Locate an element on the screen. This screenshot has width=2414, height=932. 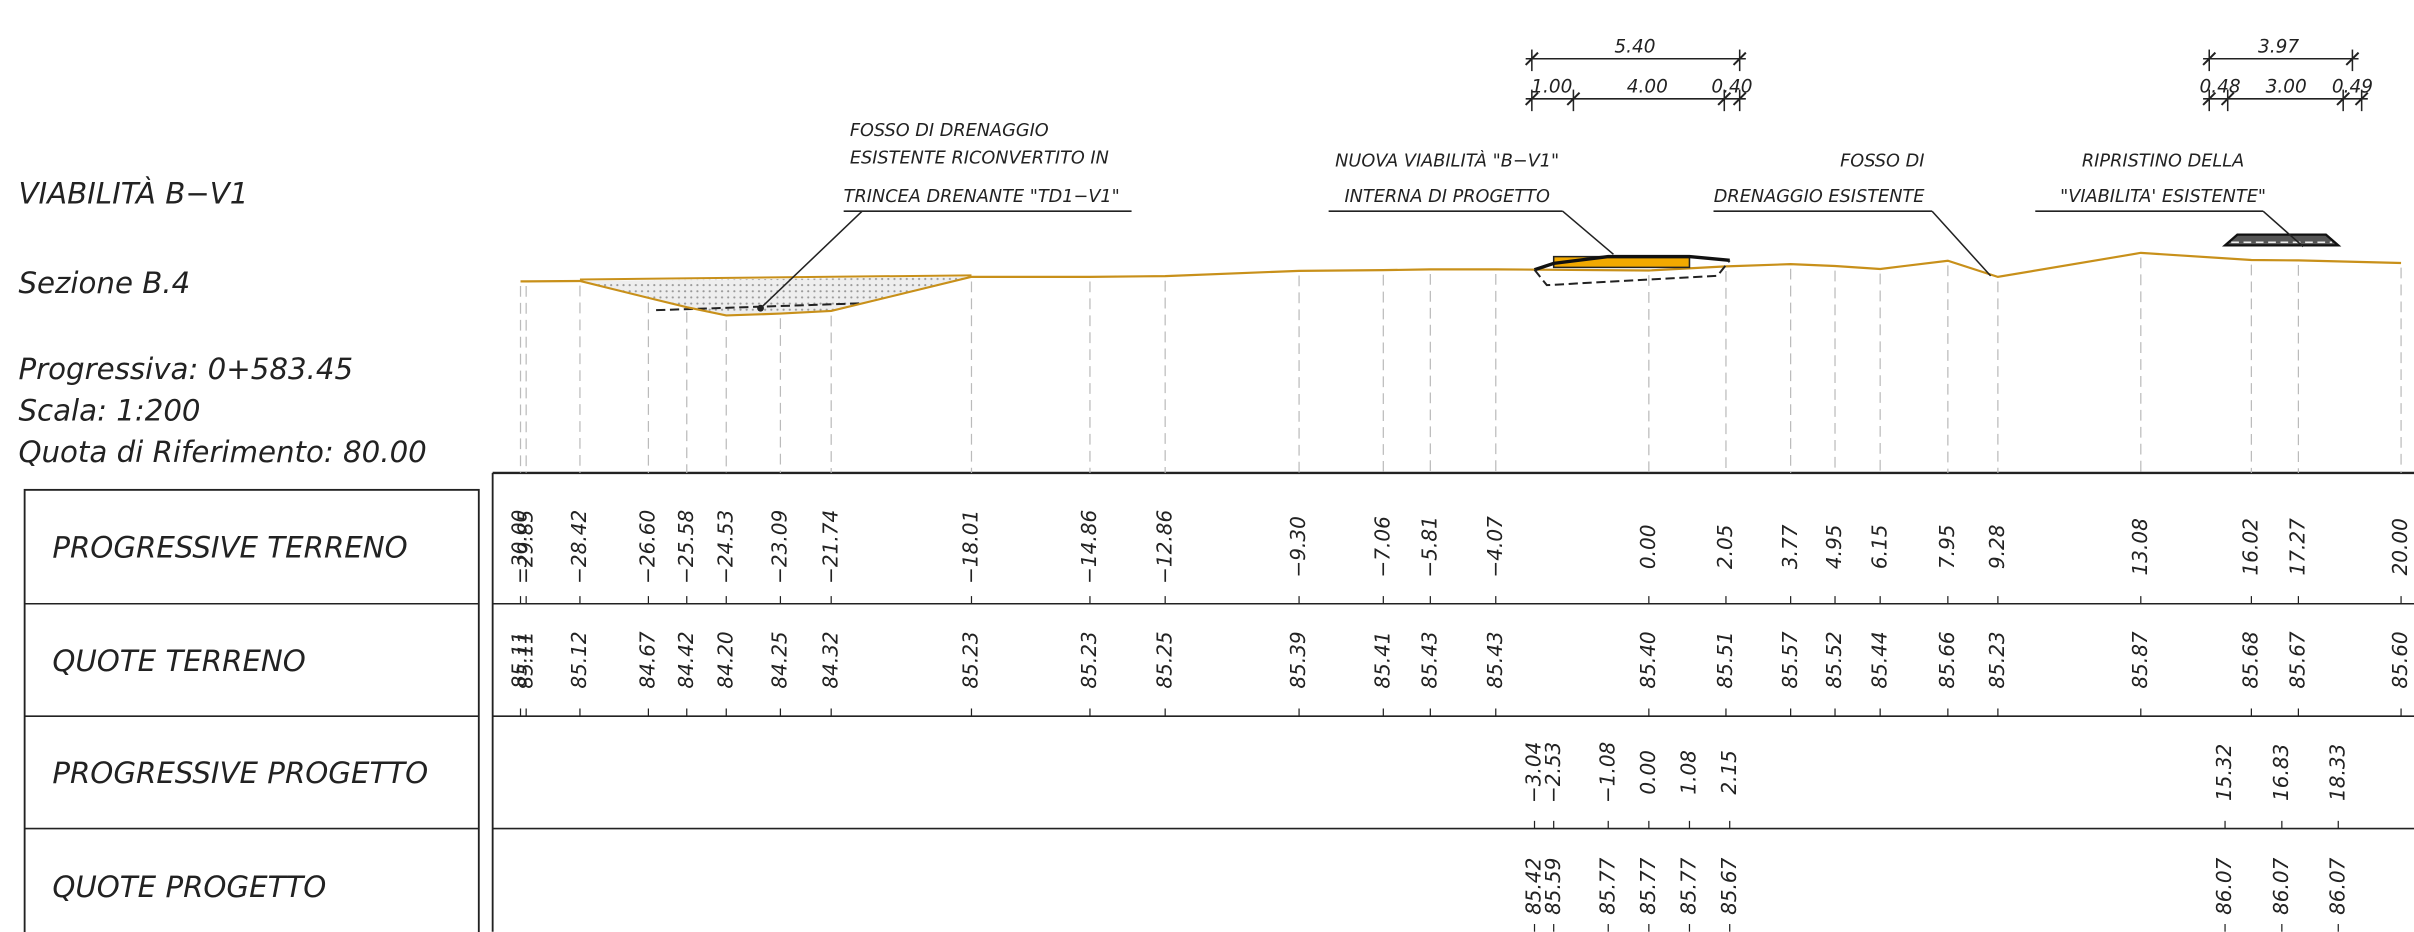
row-value: 85.25 is located at coordinates (1164, 659).